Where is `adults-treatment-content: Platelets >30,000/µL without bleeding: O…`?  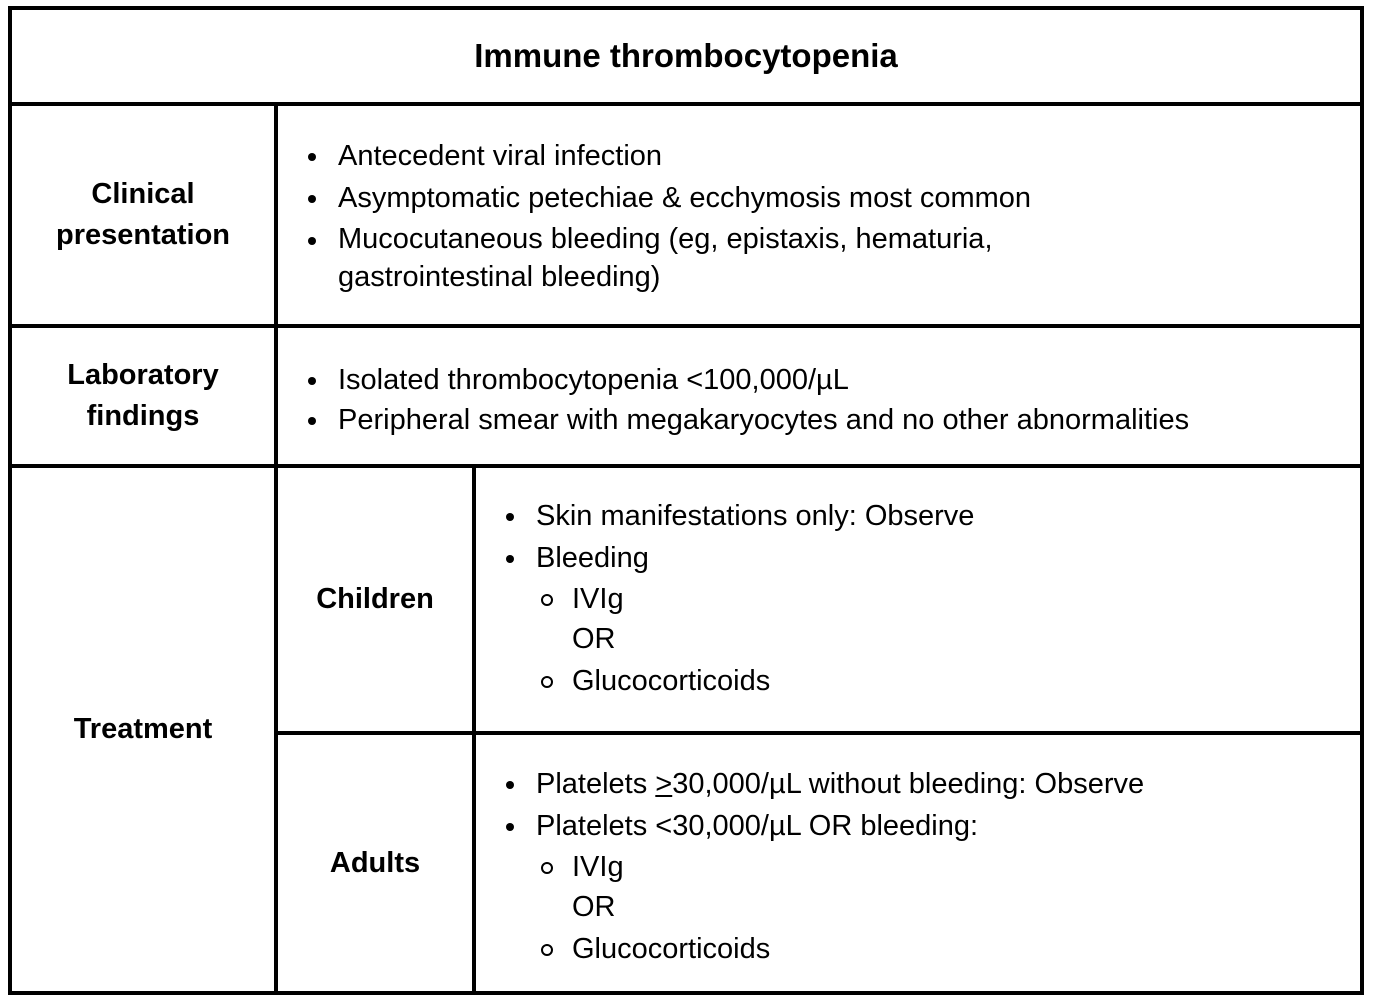
adults-treatment-content: Platelets >30,000/µL without bleeding: O… is located at coordinates (925, 867).